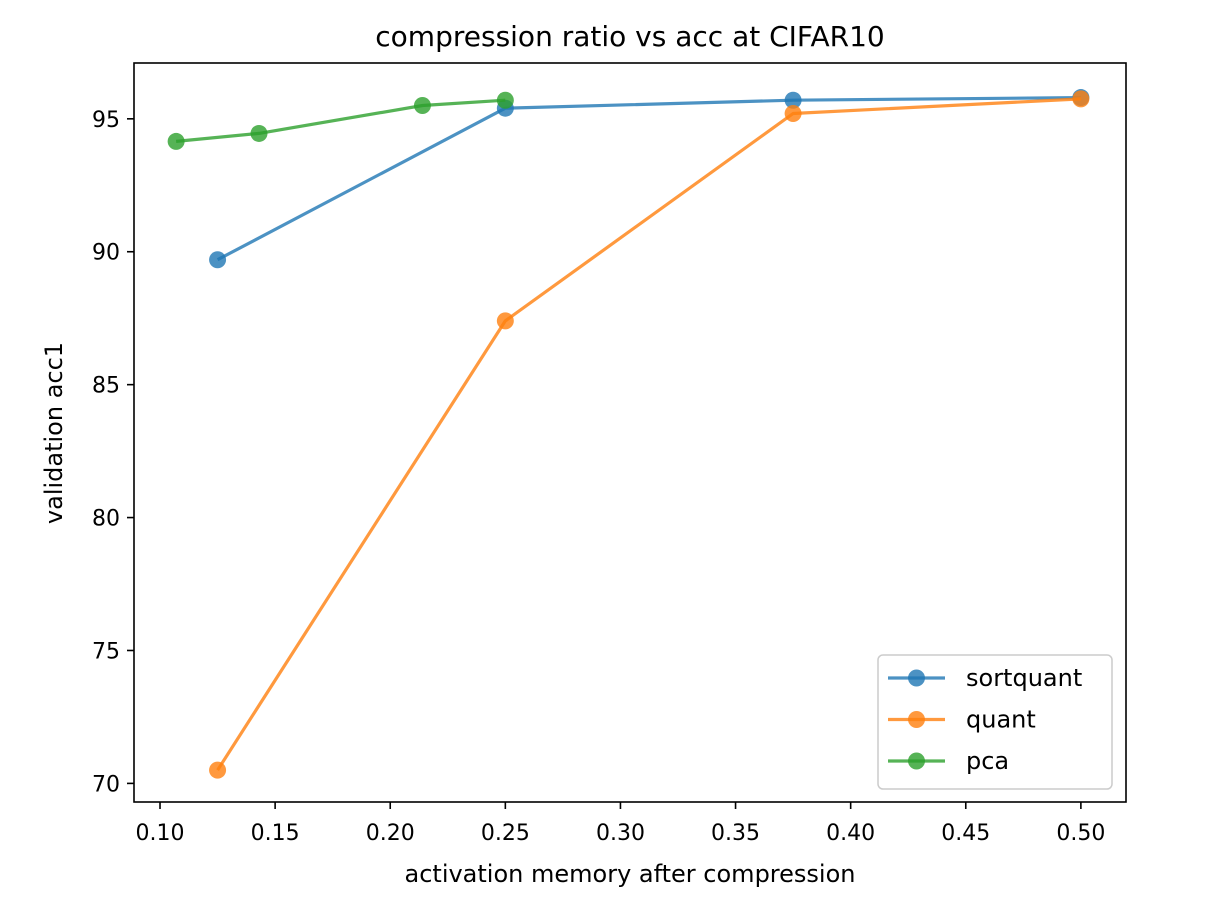 Image resolution: width=1210 pixels, height=902 pixels. What do you see at coordinates (965, 833) in the screenshot?
I see `x-tick-label: 0.45` at bounding box center [965, 833].